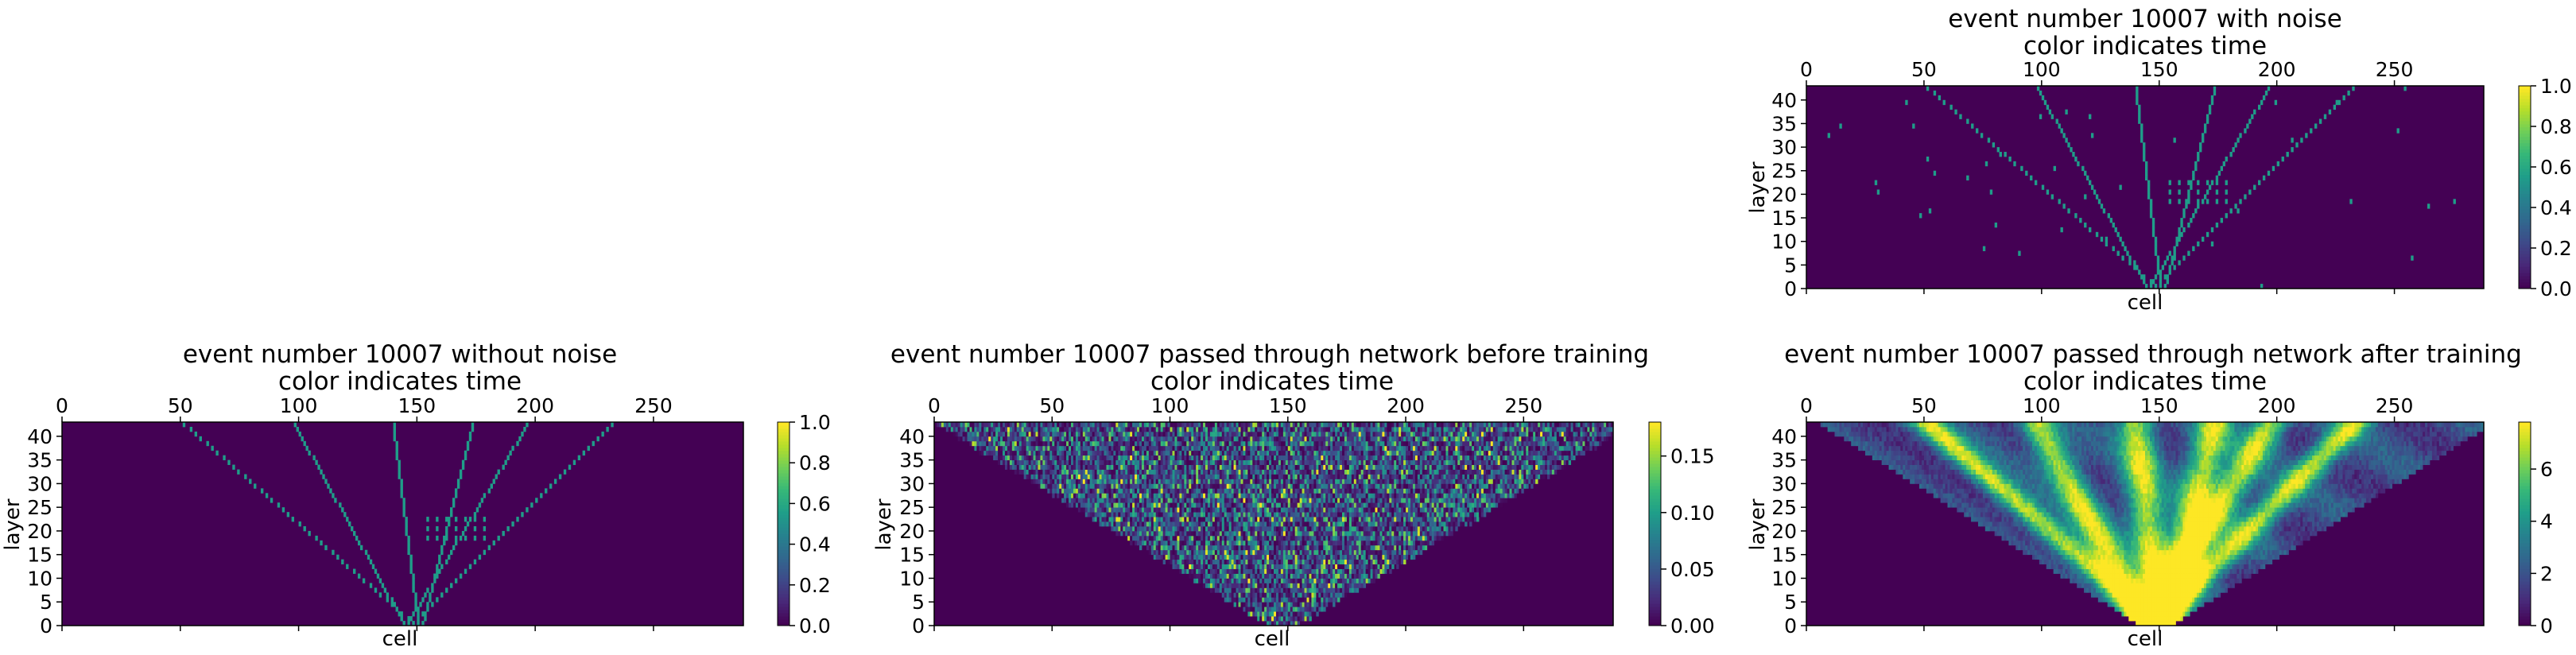  What do you see at coordinates (784, 618) in the screenshot?
I see `colorbar-step` at bounding box center [784, 618].